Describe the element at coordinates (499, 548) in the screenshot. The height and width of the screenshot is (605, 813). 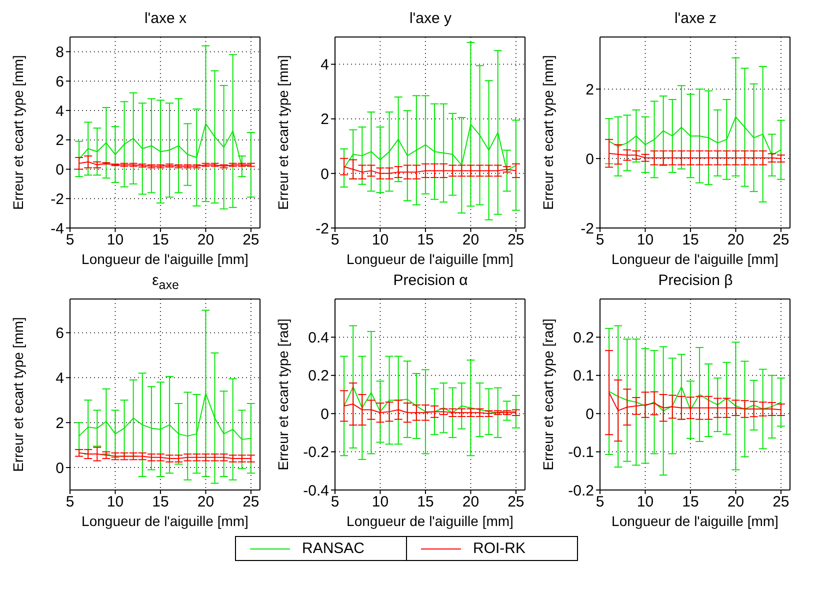
I see `legend-label: ROI-RK` at that location.